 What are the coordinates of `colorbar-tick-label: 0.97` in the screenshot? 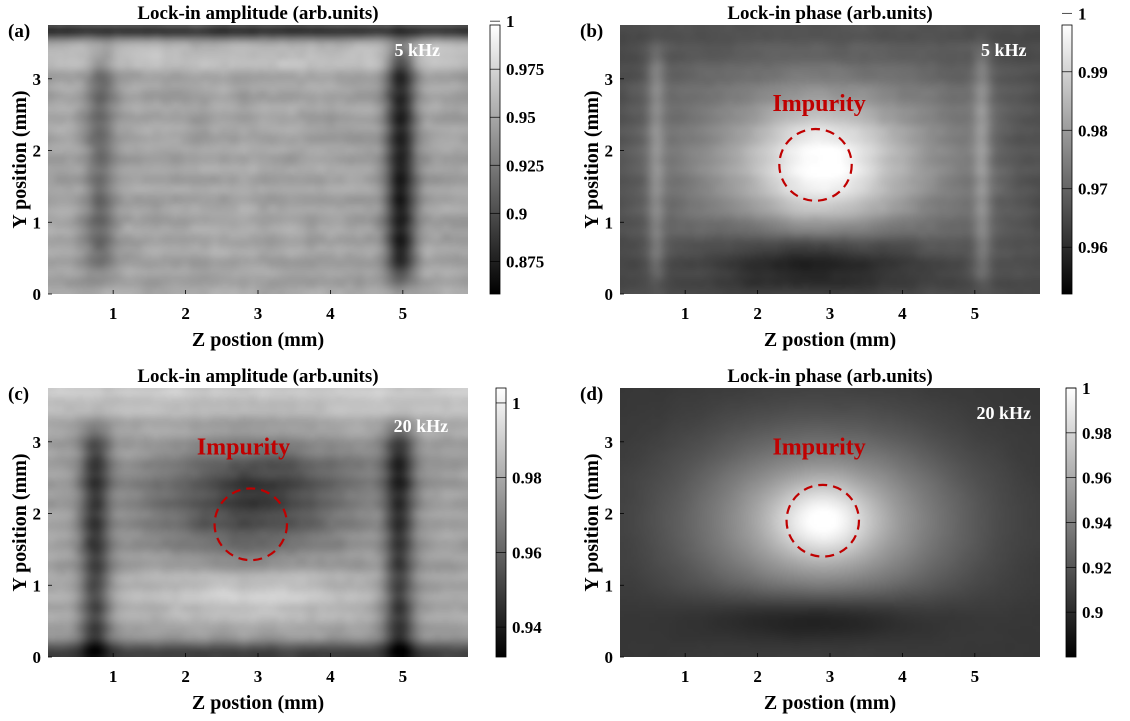 It's located at (1093, 189).